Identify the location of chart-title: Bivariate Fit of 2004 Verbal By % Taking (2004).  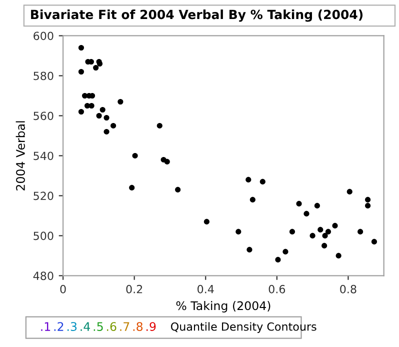
(197, 16).